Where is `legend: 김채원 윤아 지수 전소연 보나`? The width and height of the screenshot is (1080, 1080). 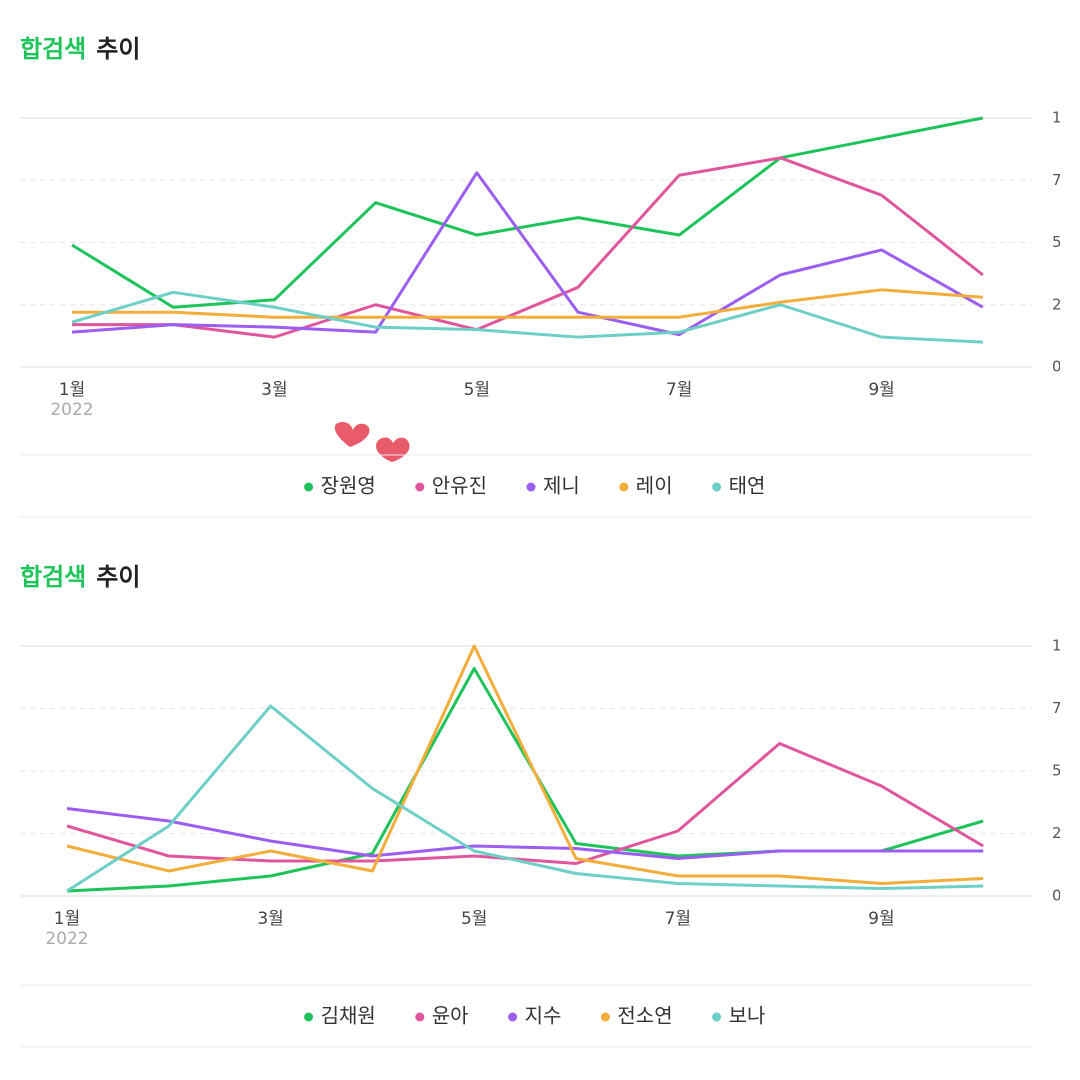
legend: 김채원 윤아 지수 전소연 보나 is located at coordinates (534, 1016).